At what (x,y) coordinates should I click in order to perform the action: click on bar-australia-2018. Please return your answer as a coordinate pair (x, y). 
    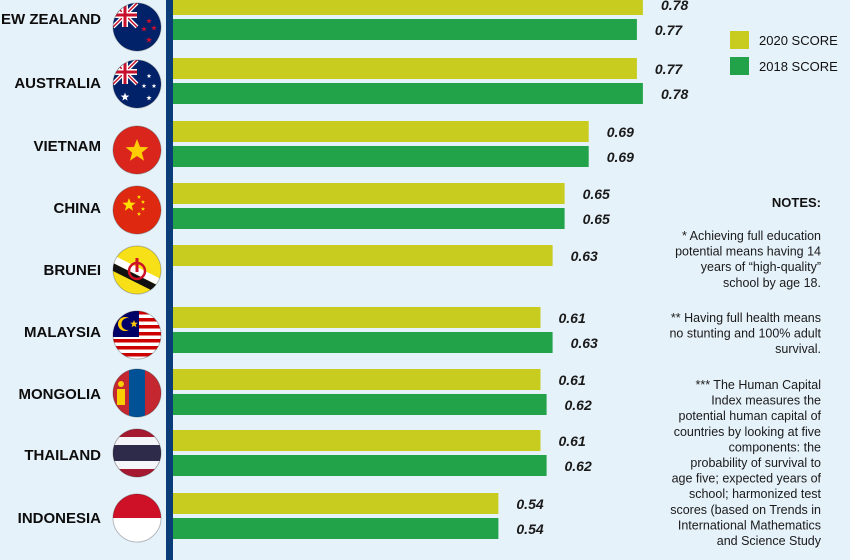
    Looking at the image, I should click on (408, 93).